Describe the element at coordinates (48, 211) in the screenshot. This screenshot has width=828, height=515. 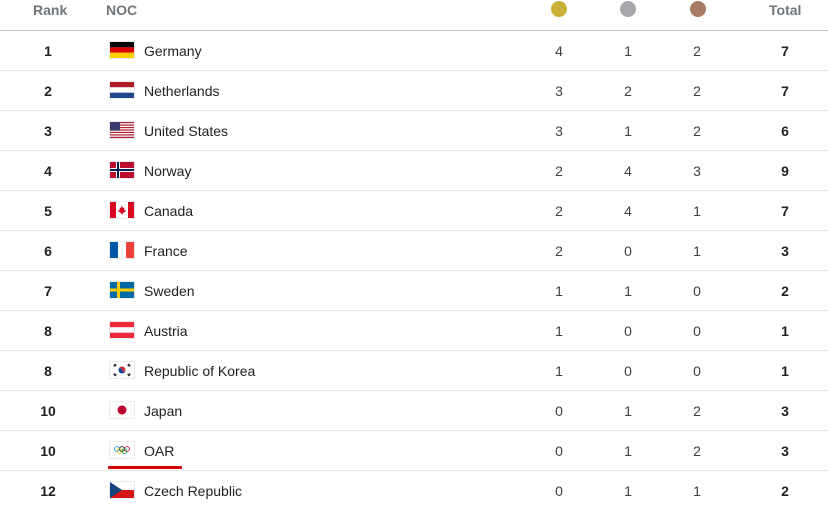
I see `rank-cell: 5` at that location.